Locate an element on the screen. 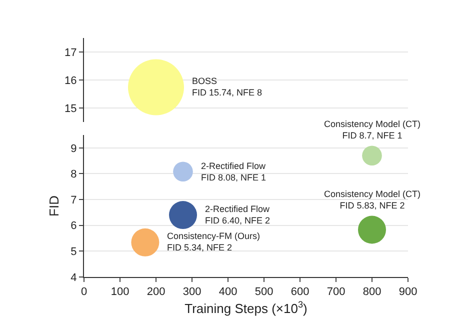 This screenshot has width=474, height=331. x-axis-title: Training Steps (×10$^{3}$) is located at coordinates (246, 307).